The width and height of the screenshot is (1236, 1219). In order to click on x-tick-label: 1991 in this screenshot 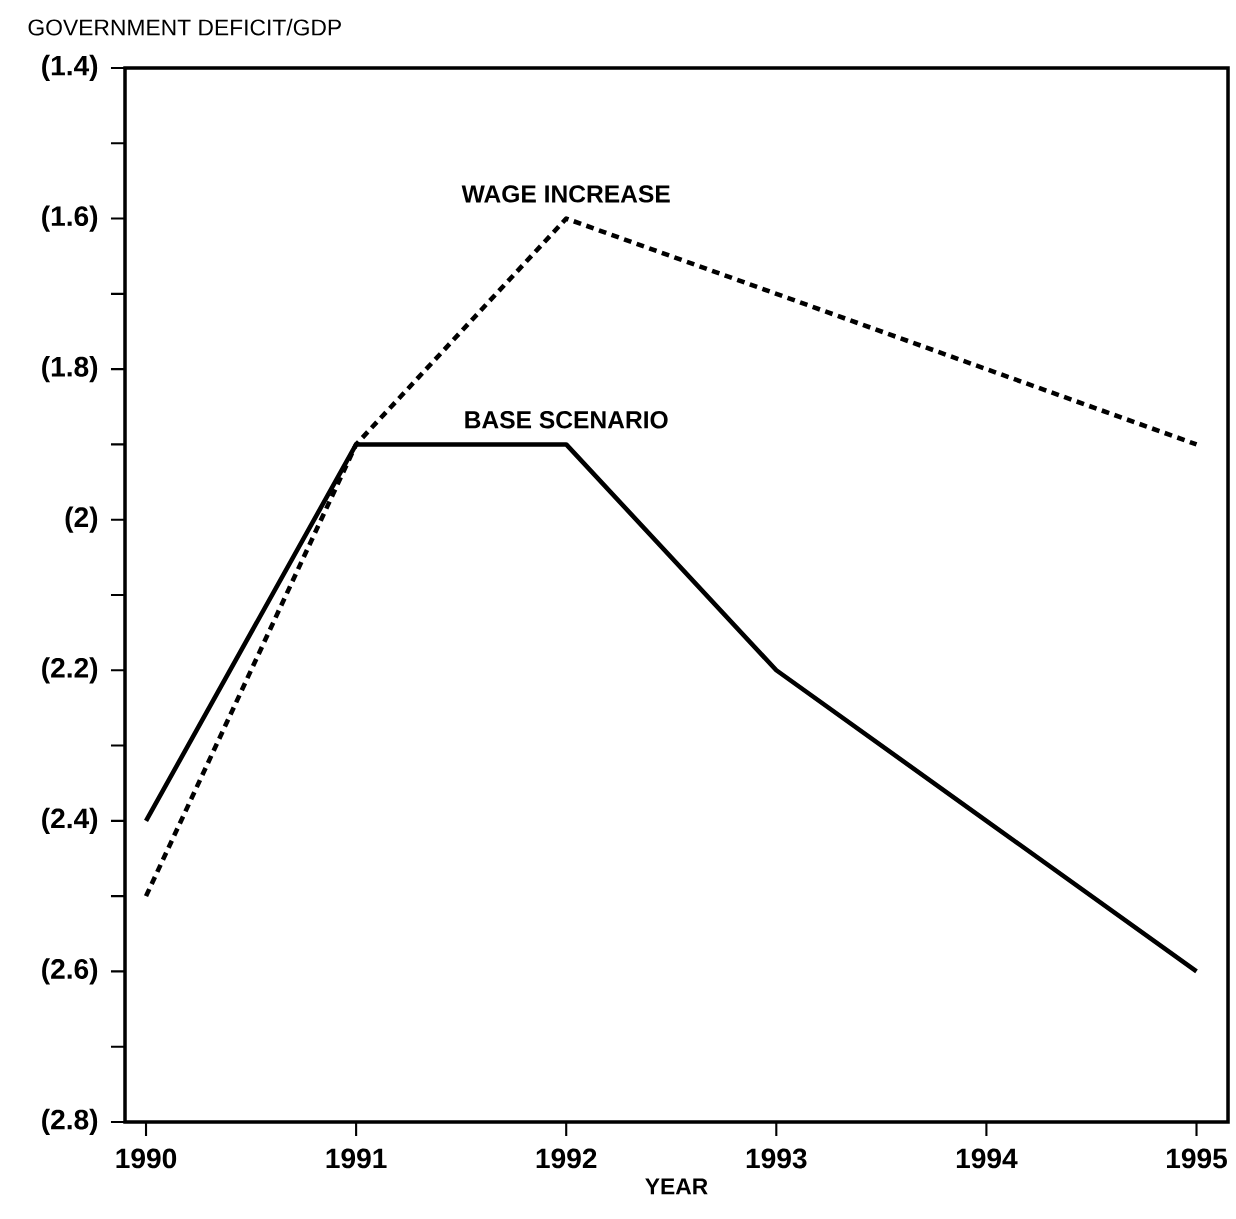, I will do `click(356, 1158)`.